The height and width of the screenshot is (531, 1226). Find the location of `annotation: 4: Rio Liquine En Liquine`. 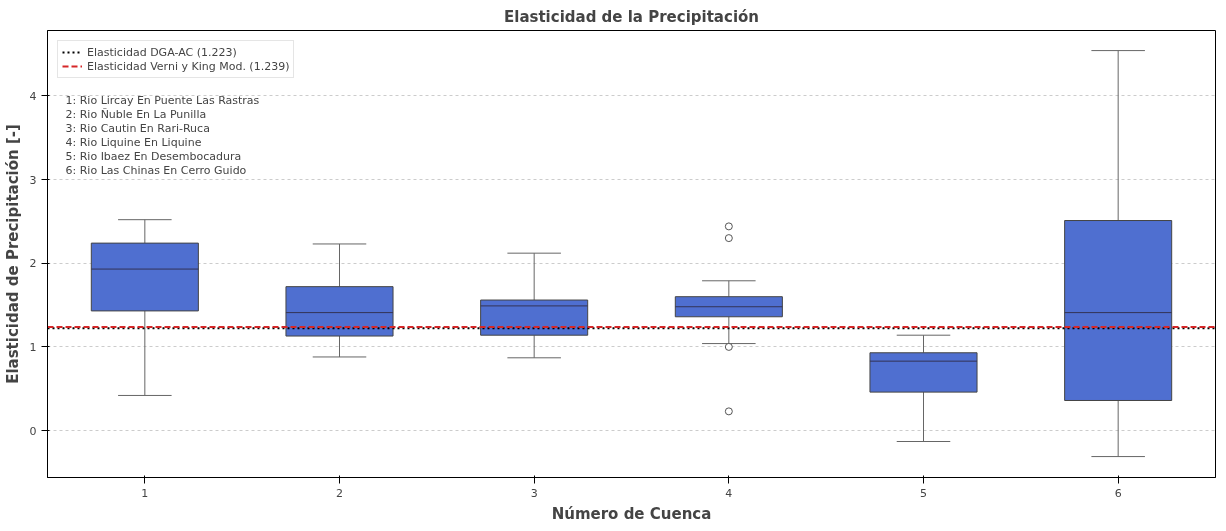

annotation: 4: Rio Liquine En Liquine is located at coordinates (133, 142).